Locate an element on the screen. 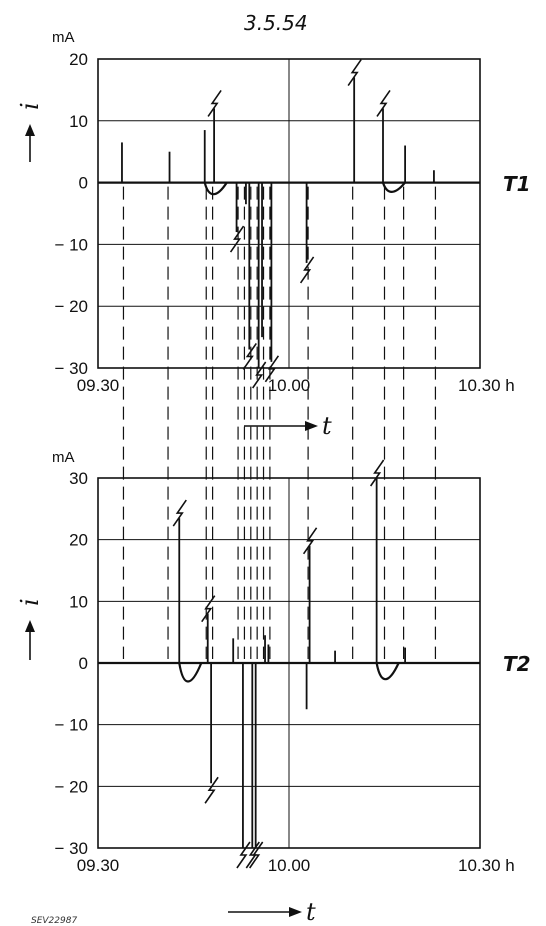  t1-x-arrow-head is located at coordinates (311, 426).